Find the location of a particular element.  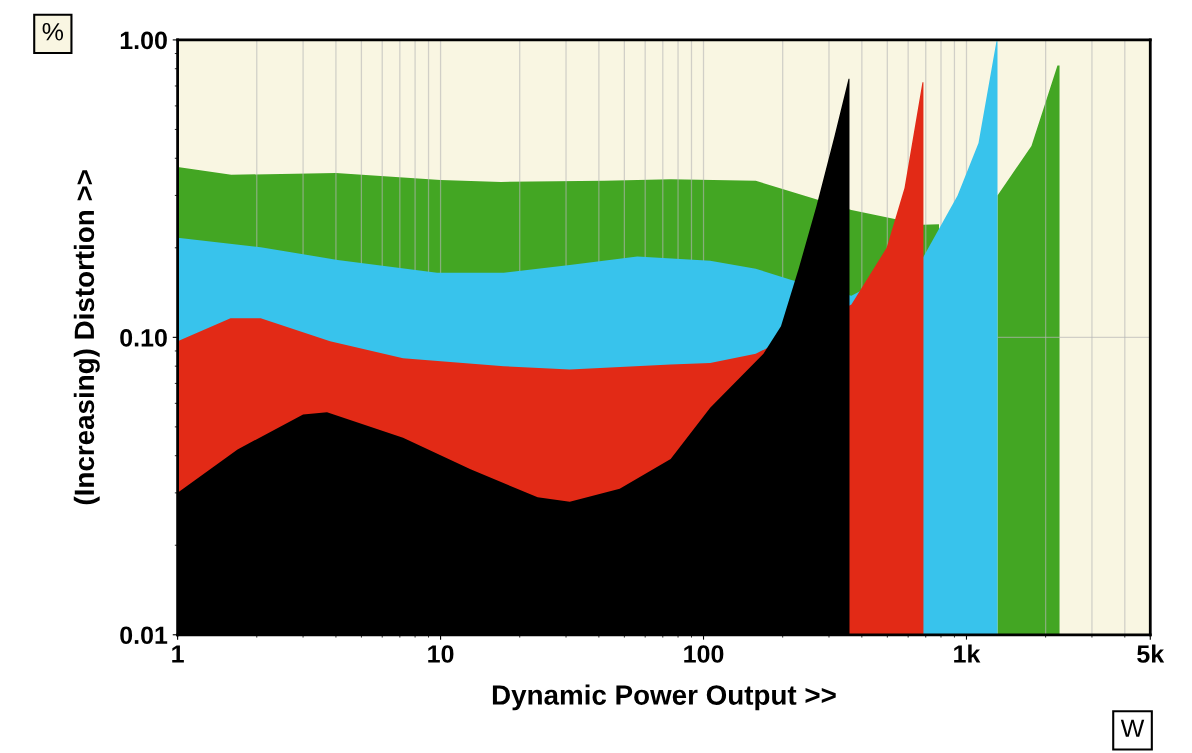

x-tick-label: 100 is located at coordinates (704, 654).